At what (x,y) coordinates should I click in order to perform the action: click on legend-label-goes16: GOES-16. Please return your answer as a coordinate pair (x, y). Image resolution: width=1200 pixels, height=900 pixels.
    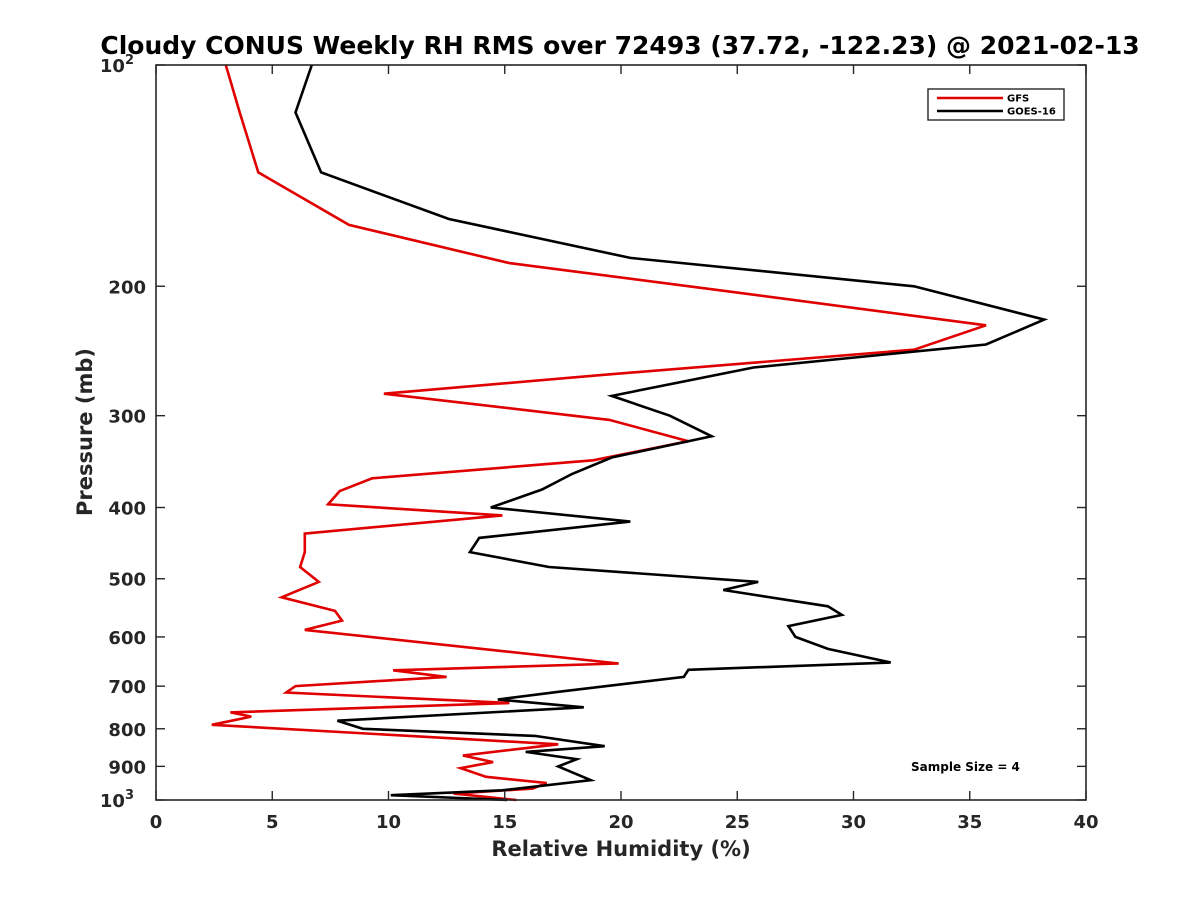
    Looking at the image, I should click on (1031, 112).